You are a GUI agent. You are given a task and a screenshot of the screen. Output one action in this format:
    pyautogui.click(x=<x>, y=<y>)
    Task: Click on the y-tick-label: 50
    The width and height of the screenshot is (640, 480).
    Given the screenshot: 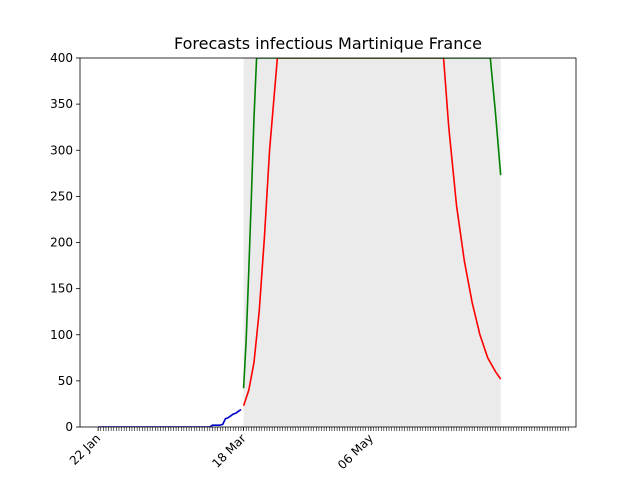 What is the action you would take?
    pyautogui.click(x=65, y=381)
    